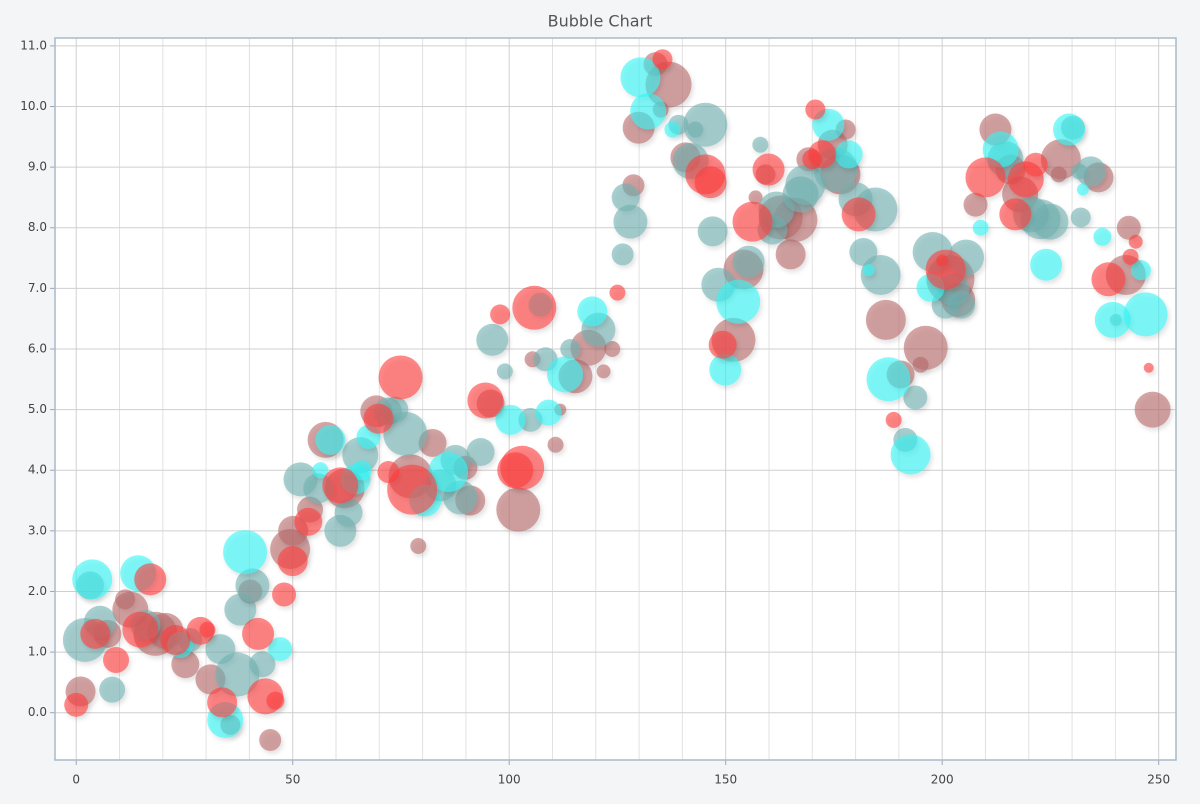 Image resolution: width=1200 pixels, height=804 pixels. What do you see at coordinates (76, 780) in the screenshot?
I see `x-tick-label: 0` at bounding box center [76, 780].